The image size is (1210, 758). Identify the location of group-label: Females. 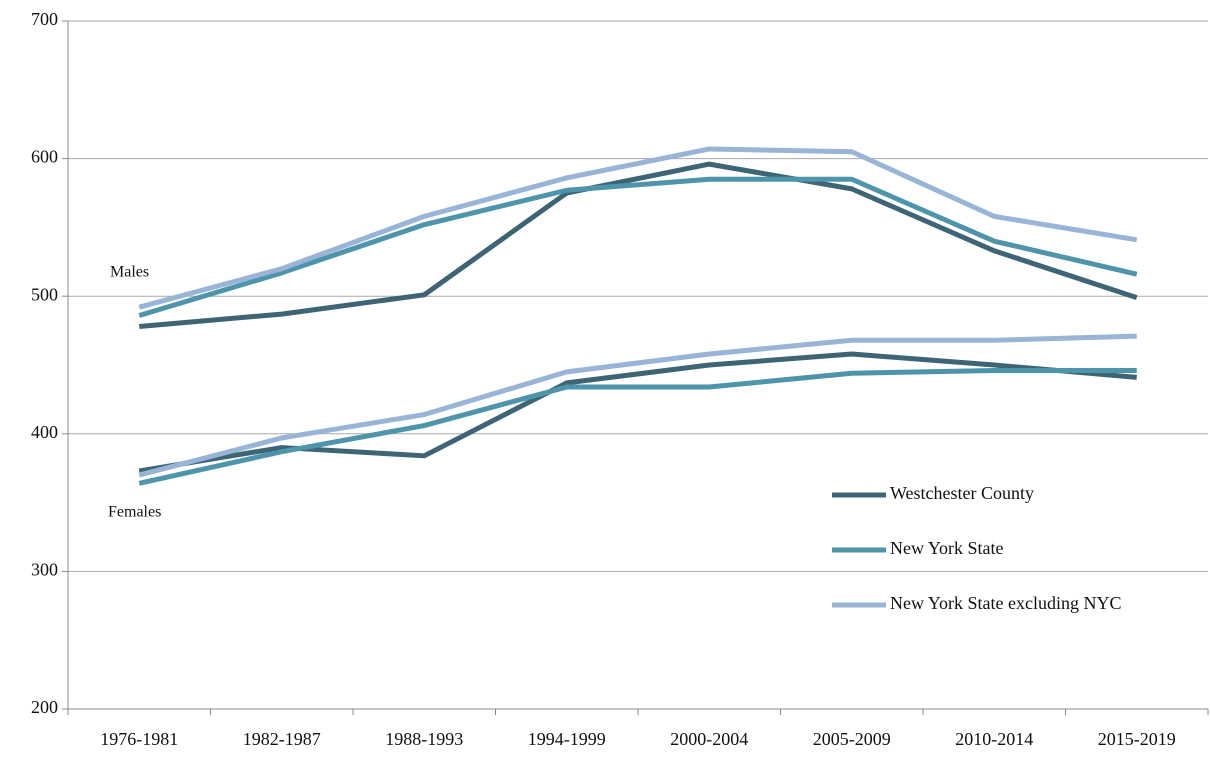
(134, 512).